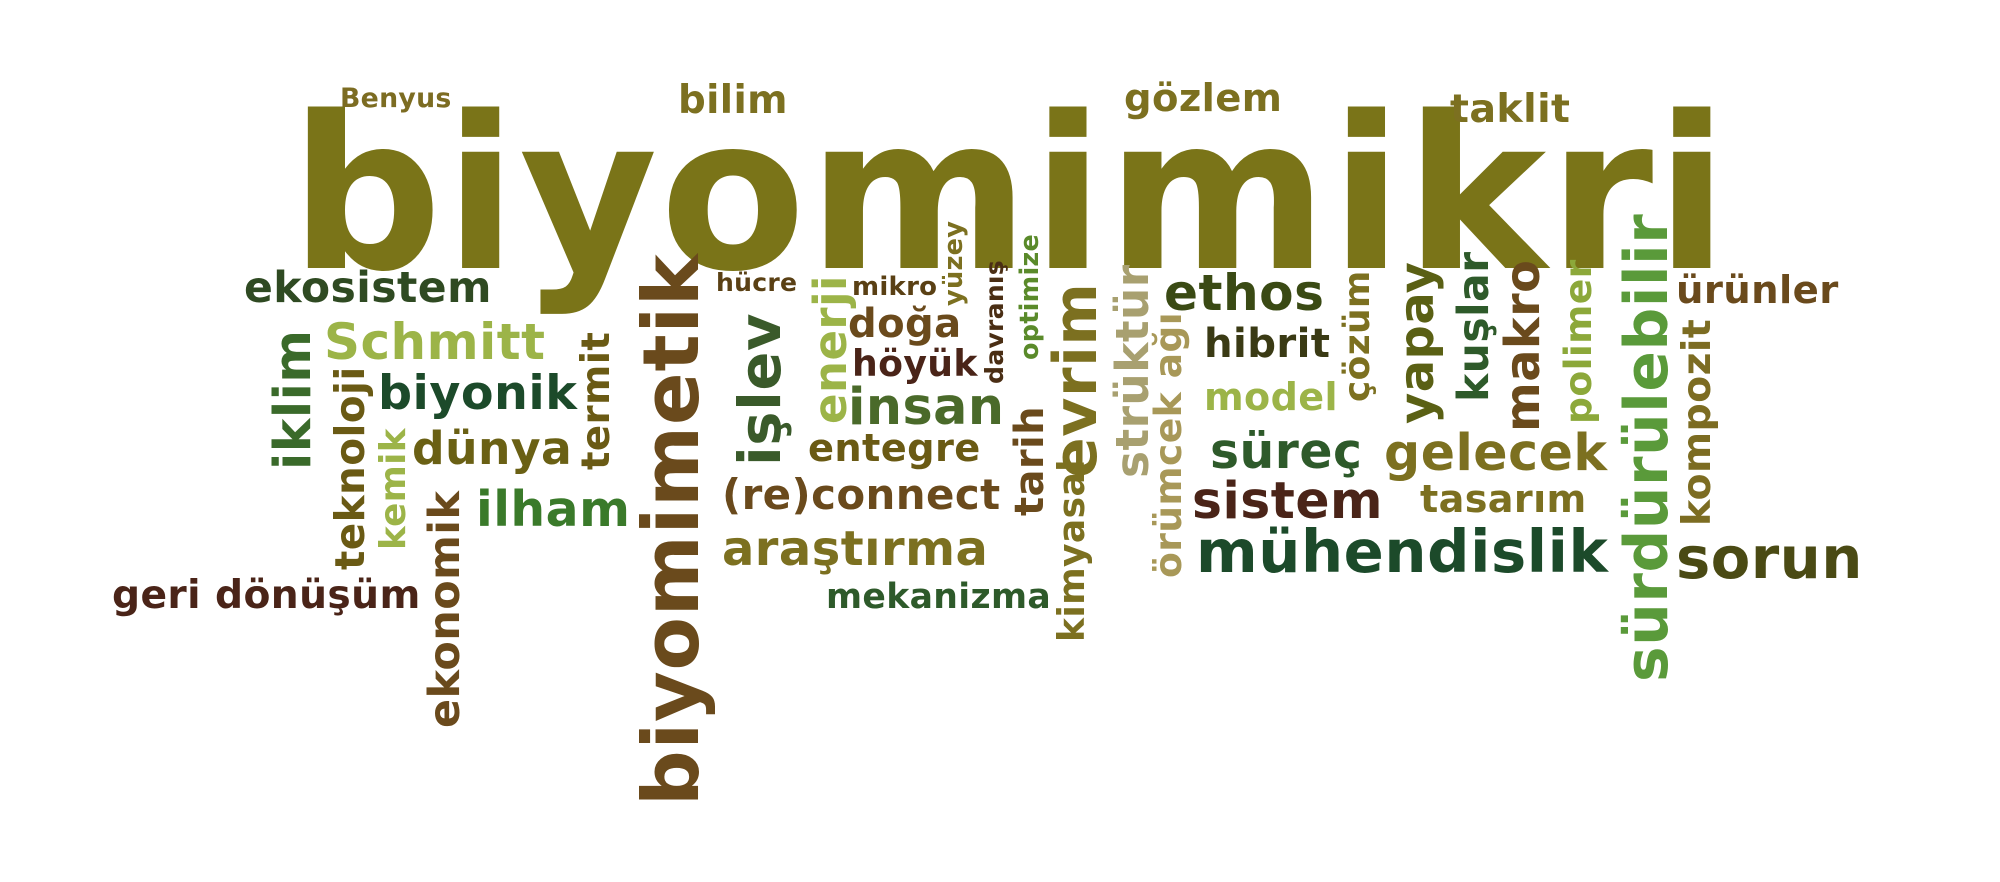  Describe the element at coordinates (478, 393) in the screenshot. I see `word-biyonik: biyonik` at that location.